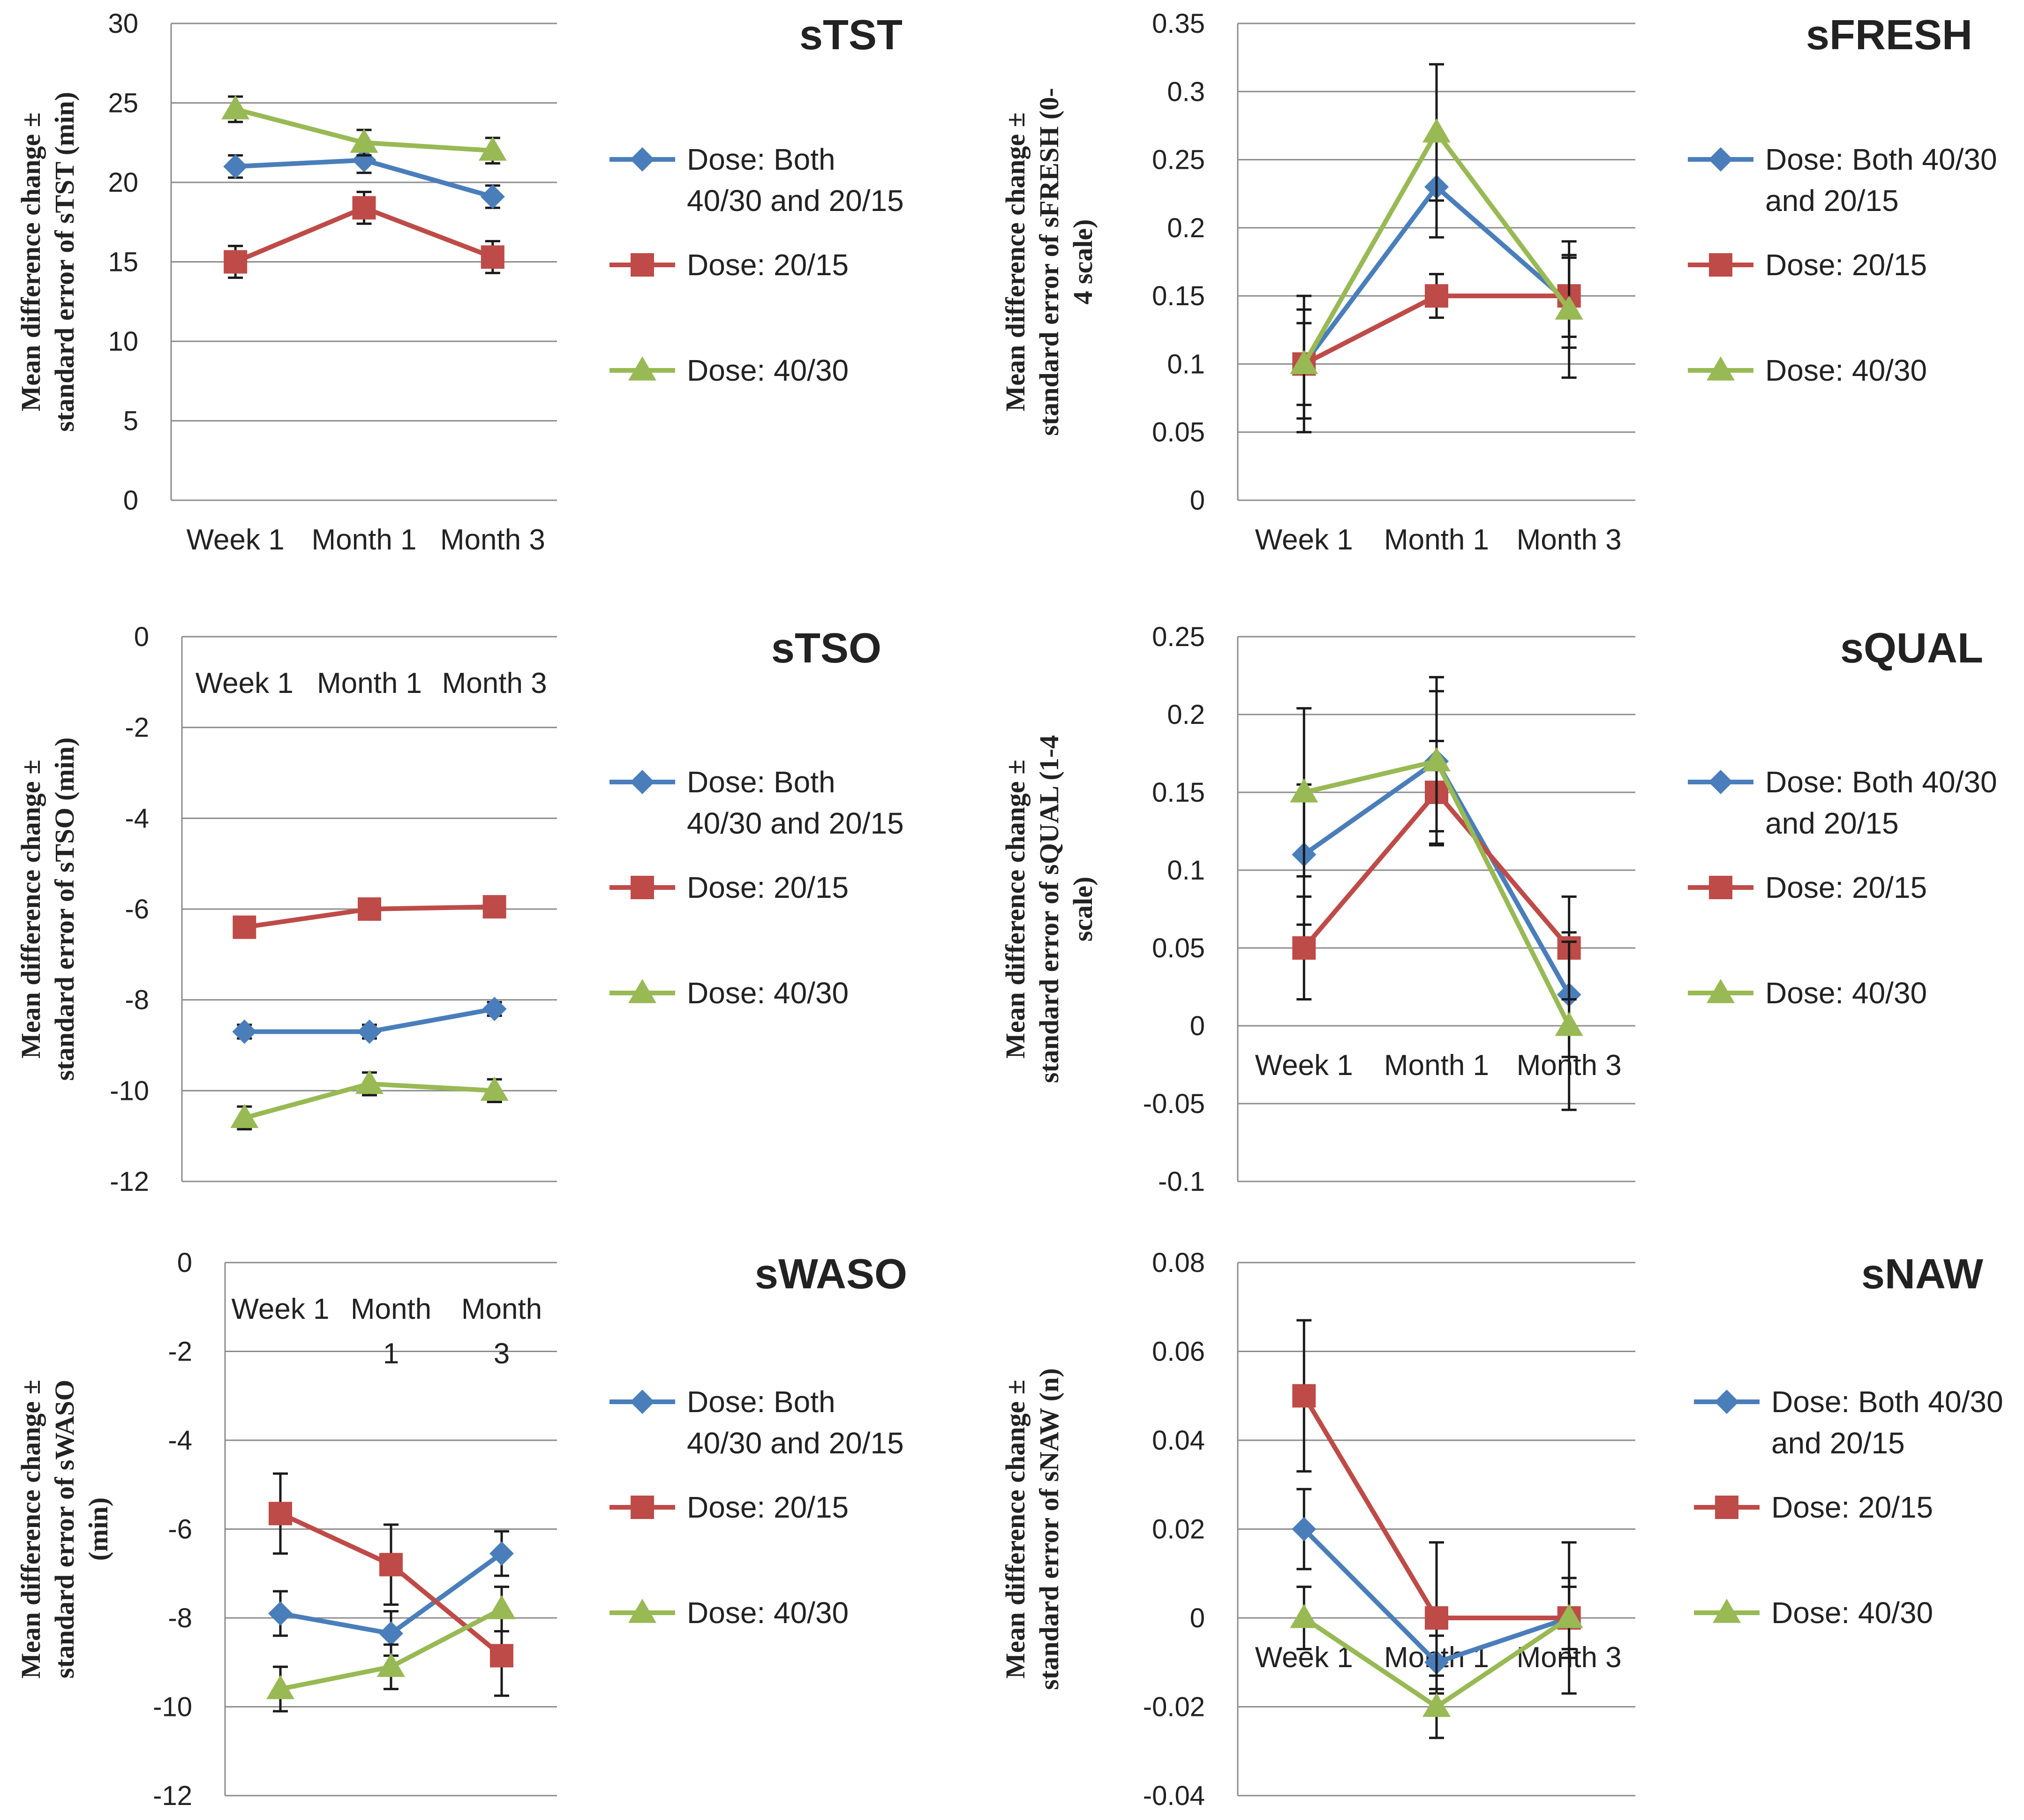 This screenshot has height=1820, width=2024. What do you see at coordinates (1179, 637) in the screenshot?
I see `y-tick-label: 0.25` at bounding box center [1179, 637].